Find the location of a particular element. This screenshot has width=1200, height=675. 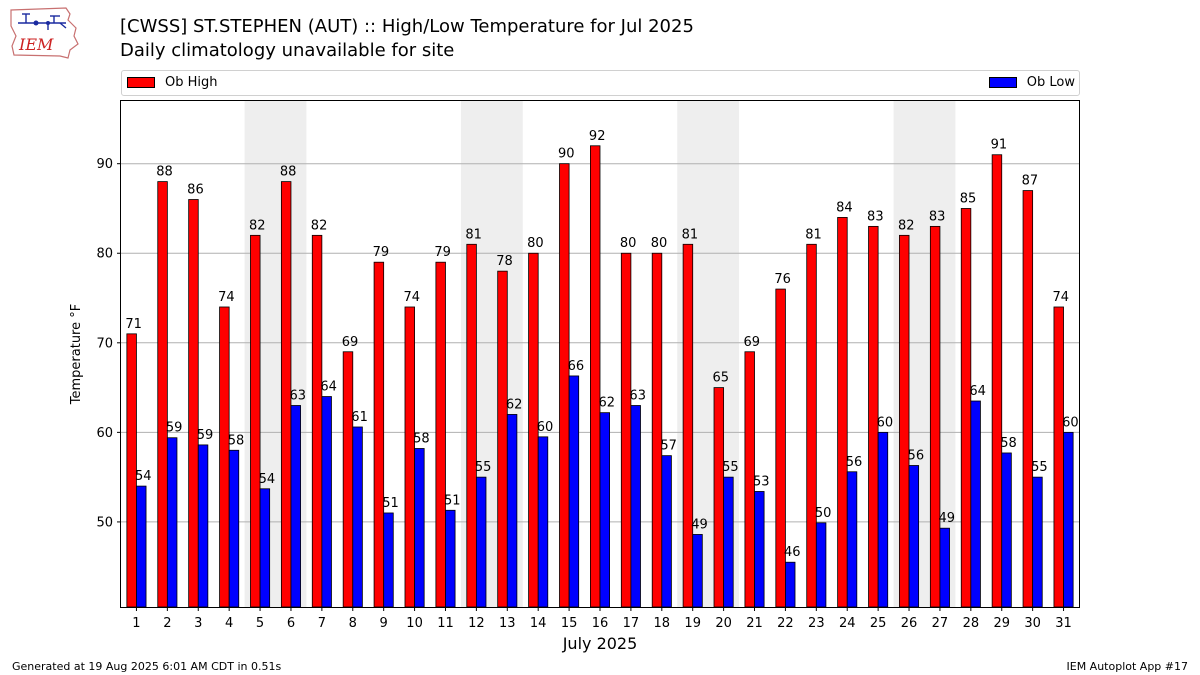

data-label-high-day-13: 78 is located at coordinates (504, 261).